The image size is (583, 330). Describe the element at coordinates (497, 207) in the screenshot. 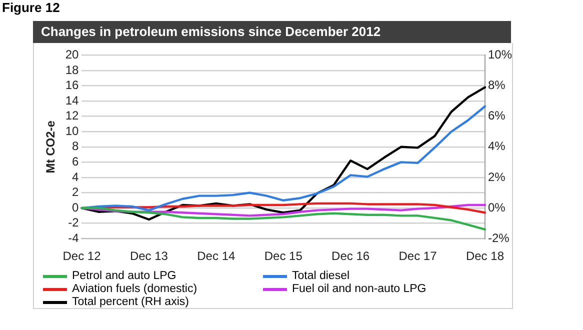

I see `y2-tick-label: 0%` at that location.